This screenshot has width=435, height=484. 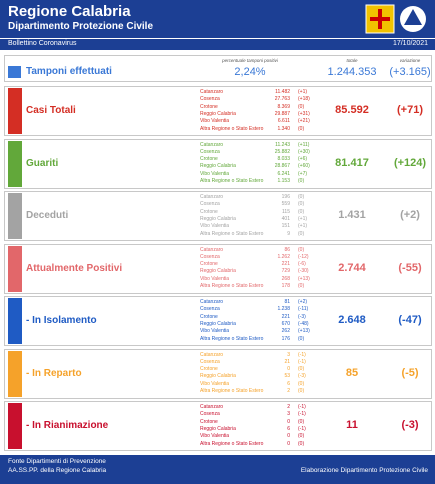 What do you see at coordinates (285, 204) in the screenshot?
I see `province-value: 559` at bounding box center [285, 204].